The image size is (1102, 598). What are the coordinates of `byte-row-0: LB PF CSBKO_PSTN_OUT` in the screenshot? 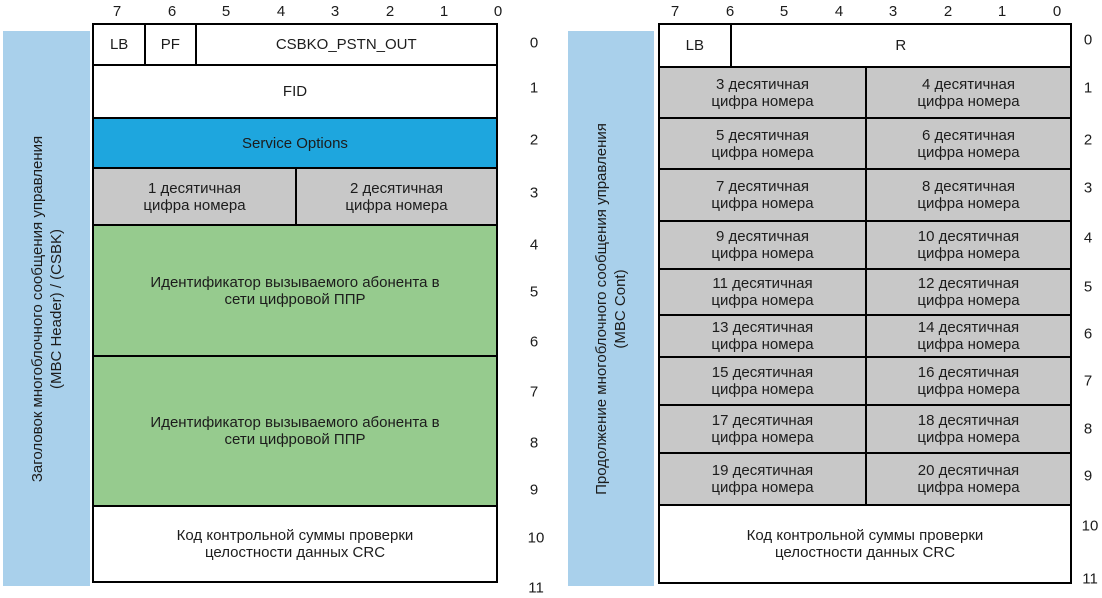 It's located at (295, 44).